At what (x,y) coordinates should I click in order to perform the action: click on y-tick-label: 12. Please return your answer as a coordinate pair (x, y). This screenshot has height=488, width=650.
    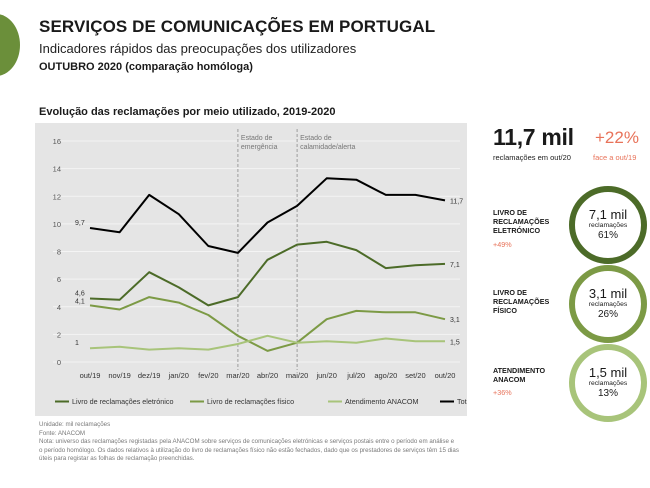
    Looking at the image, I should click on (57, 196).